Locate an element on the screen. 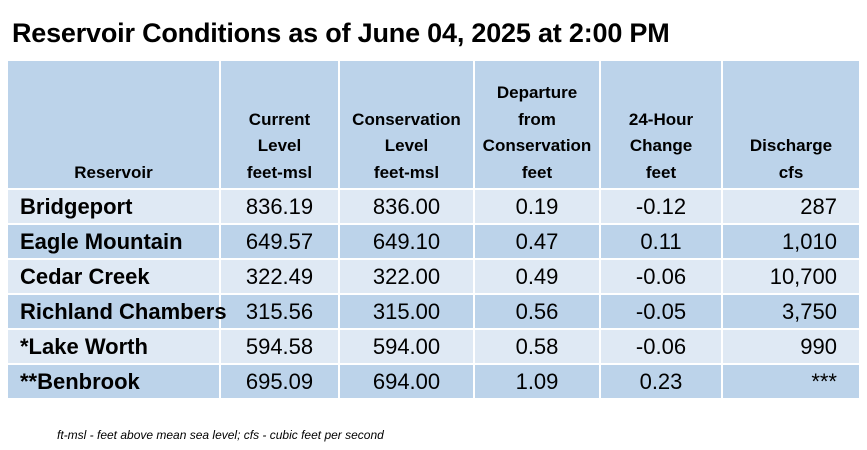  column-header-departure: Departure from Conservation feet is located at coordinates (537, 125).